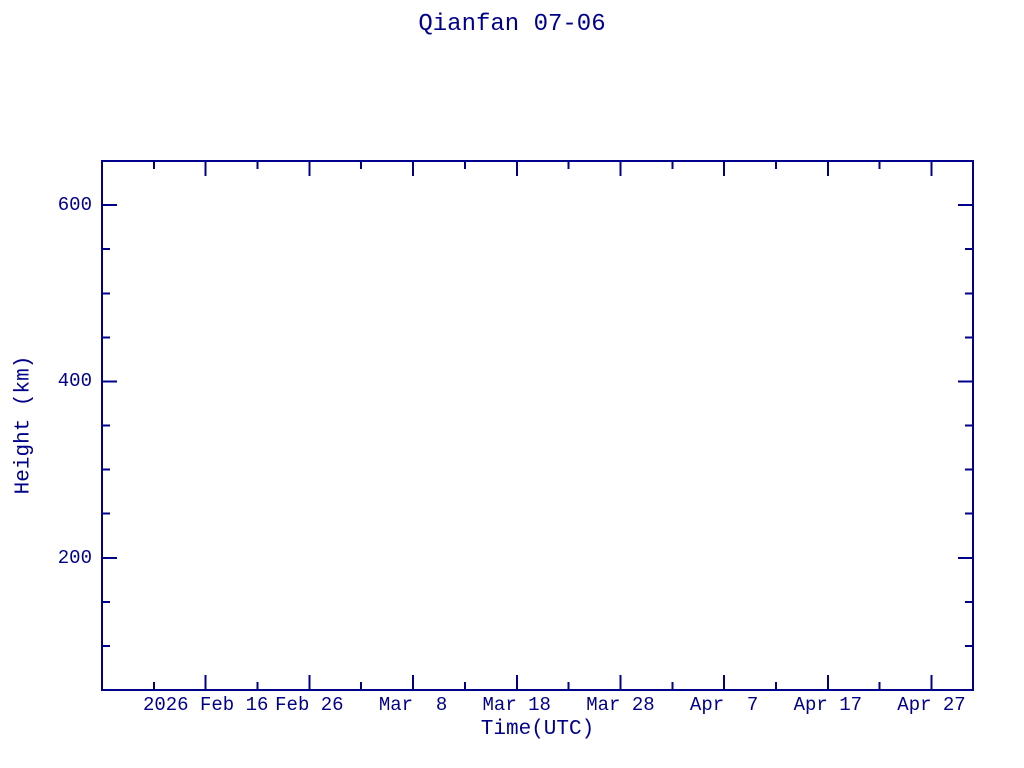 The image size is (1024, 768). Describe the element at coordinates (512, 24) in the screenshot. I see `chart-title: Qianfan 07-06` at that location.